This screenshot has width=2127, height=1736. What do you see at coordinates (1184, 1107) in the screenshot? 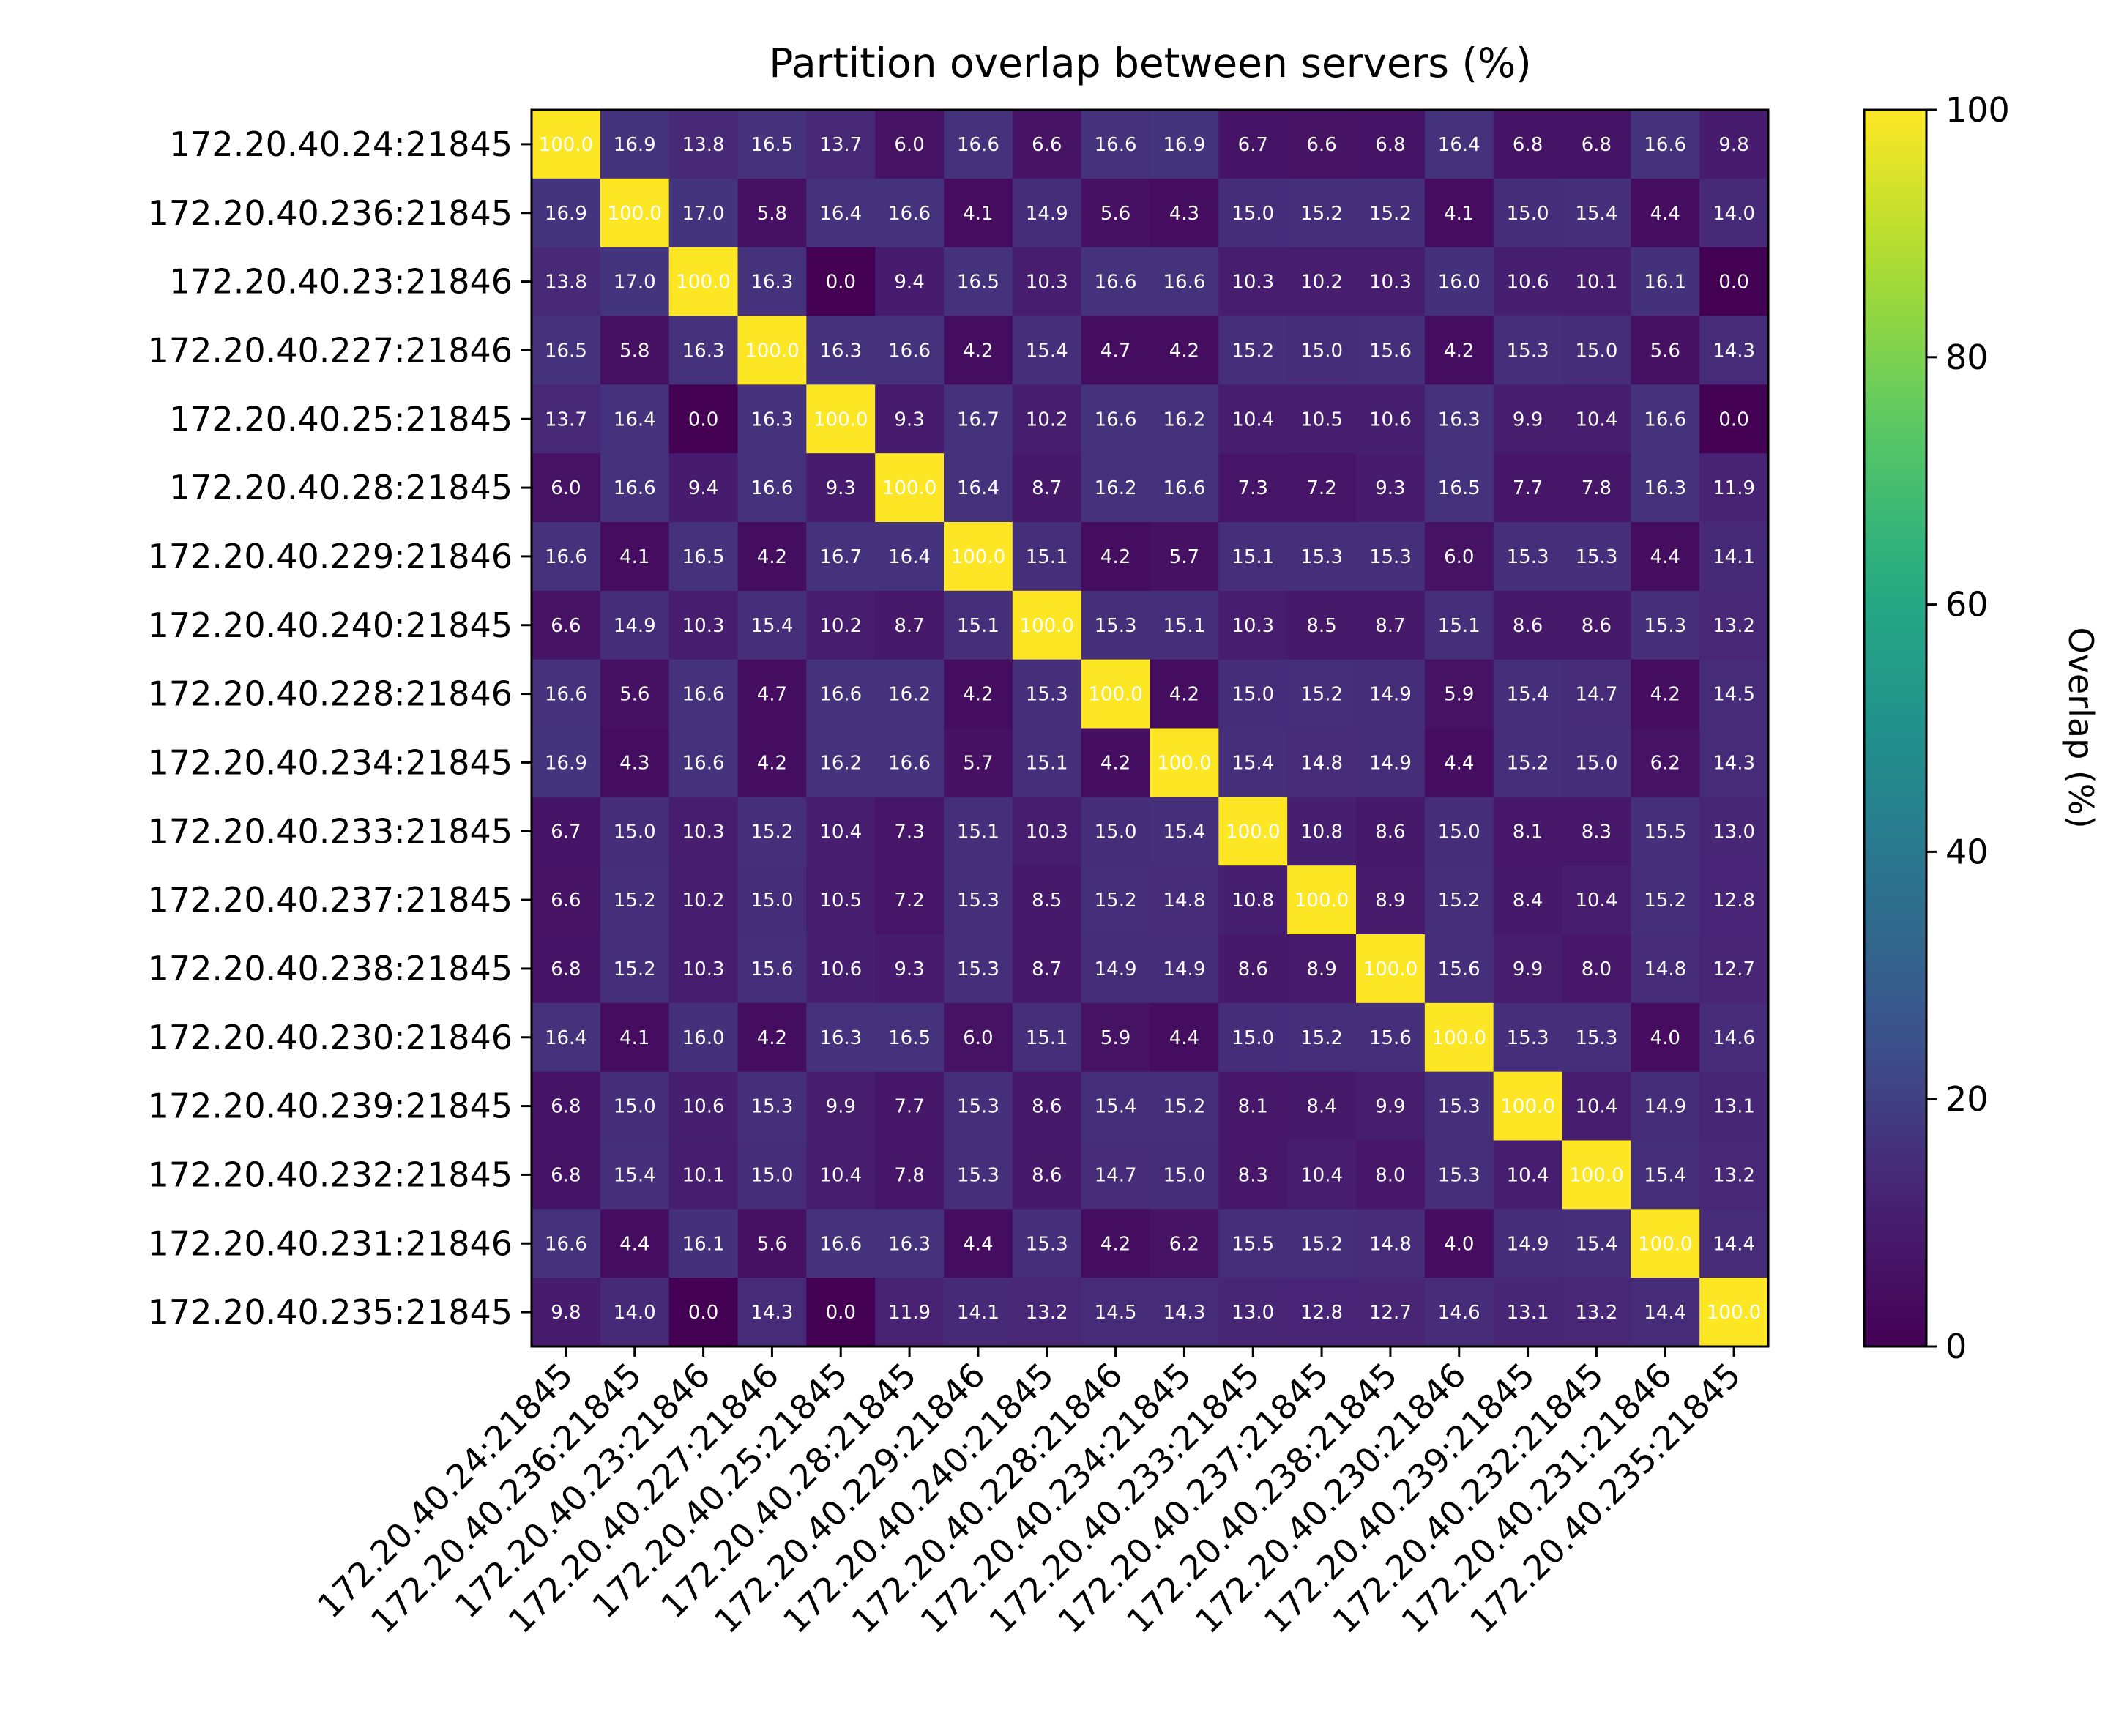
I see `heatmap-cell-label: 15.2` at bounding box center [1184, 1107].